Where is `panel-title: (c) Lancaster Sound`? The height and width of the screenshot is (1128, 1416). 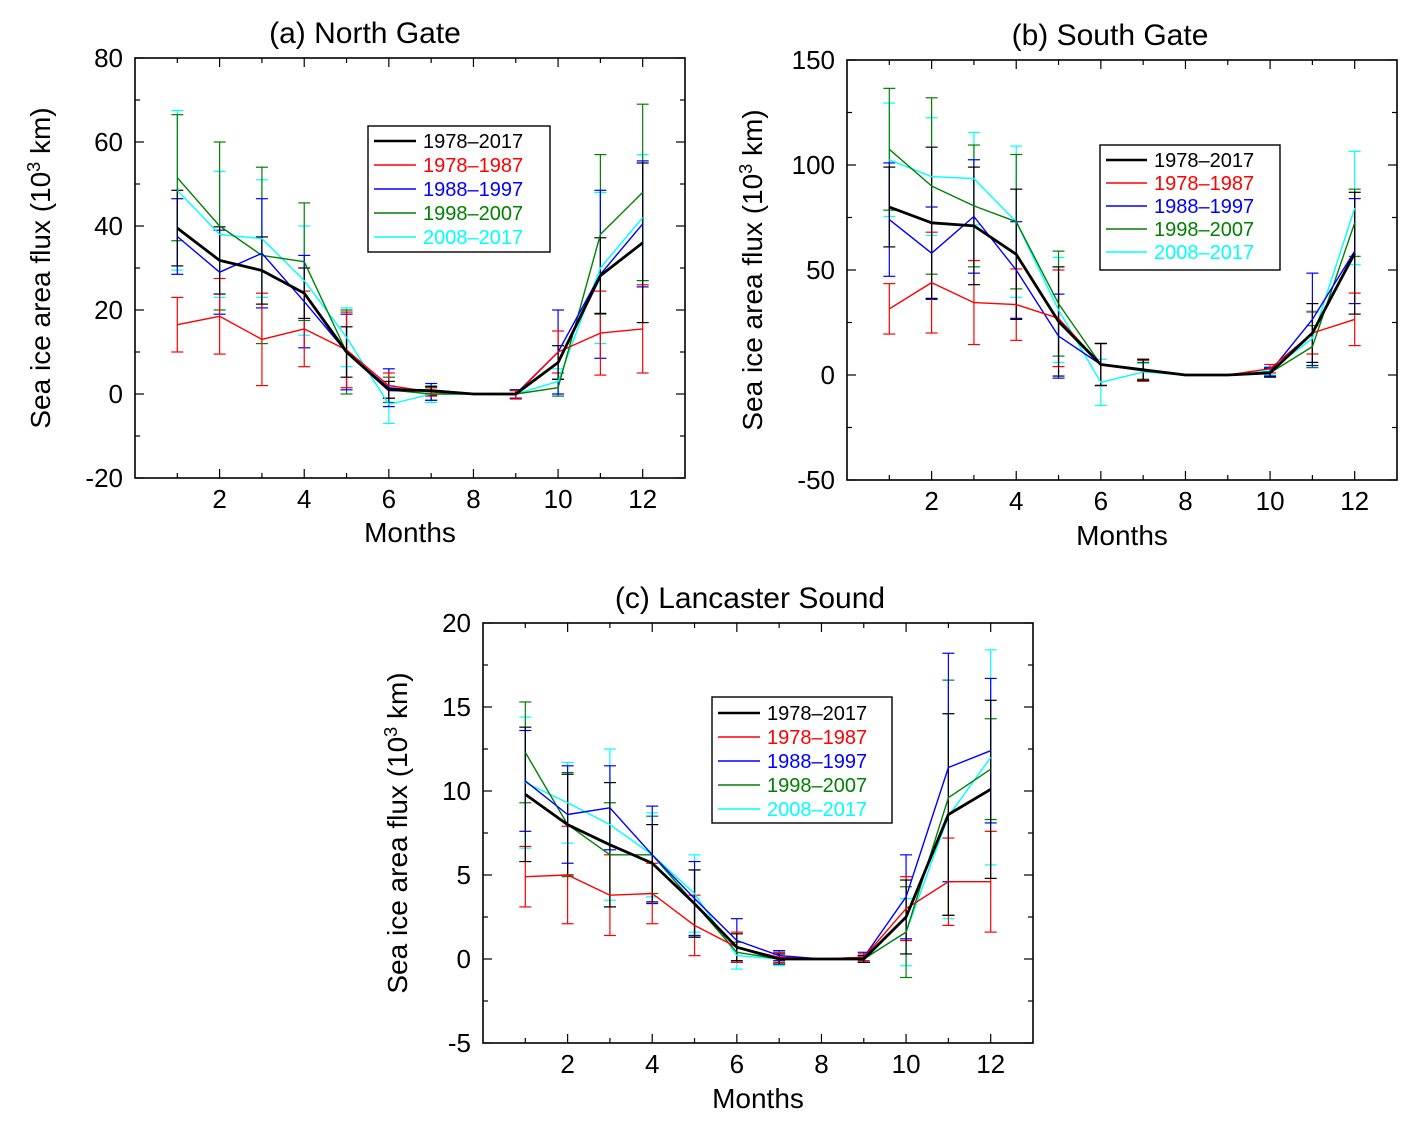 panel-title: (c) Lancaster Sound is located at coordinates (750, 598).